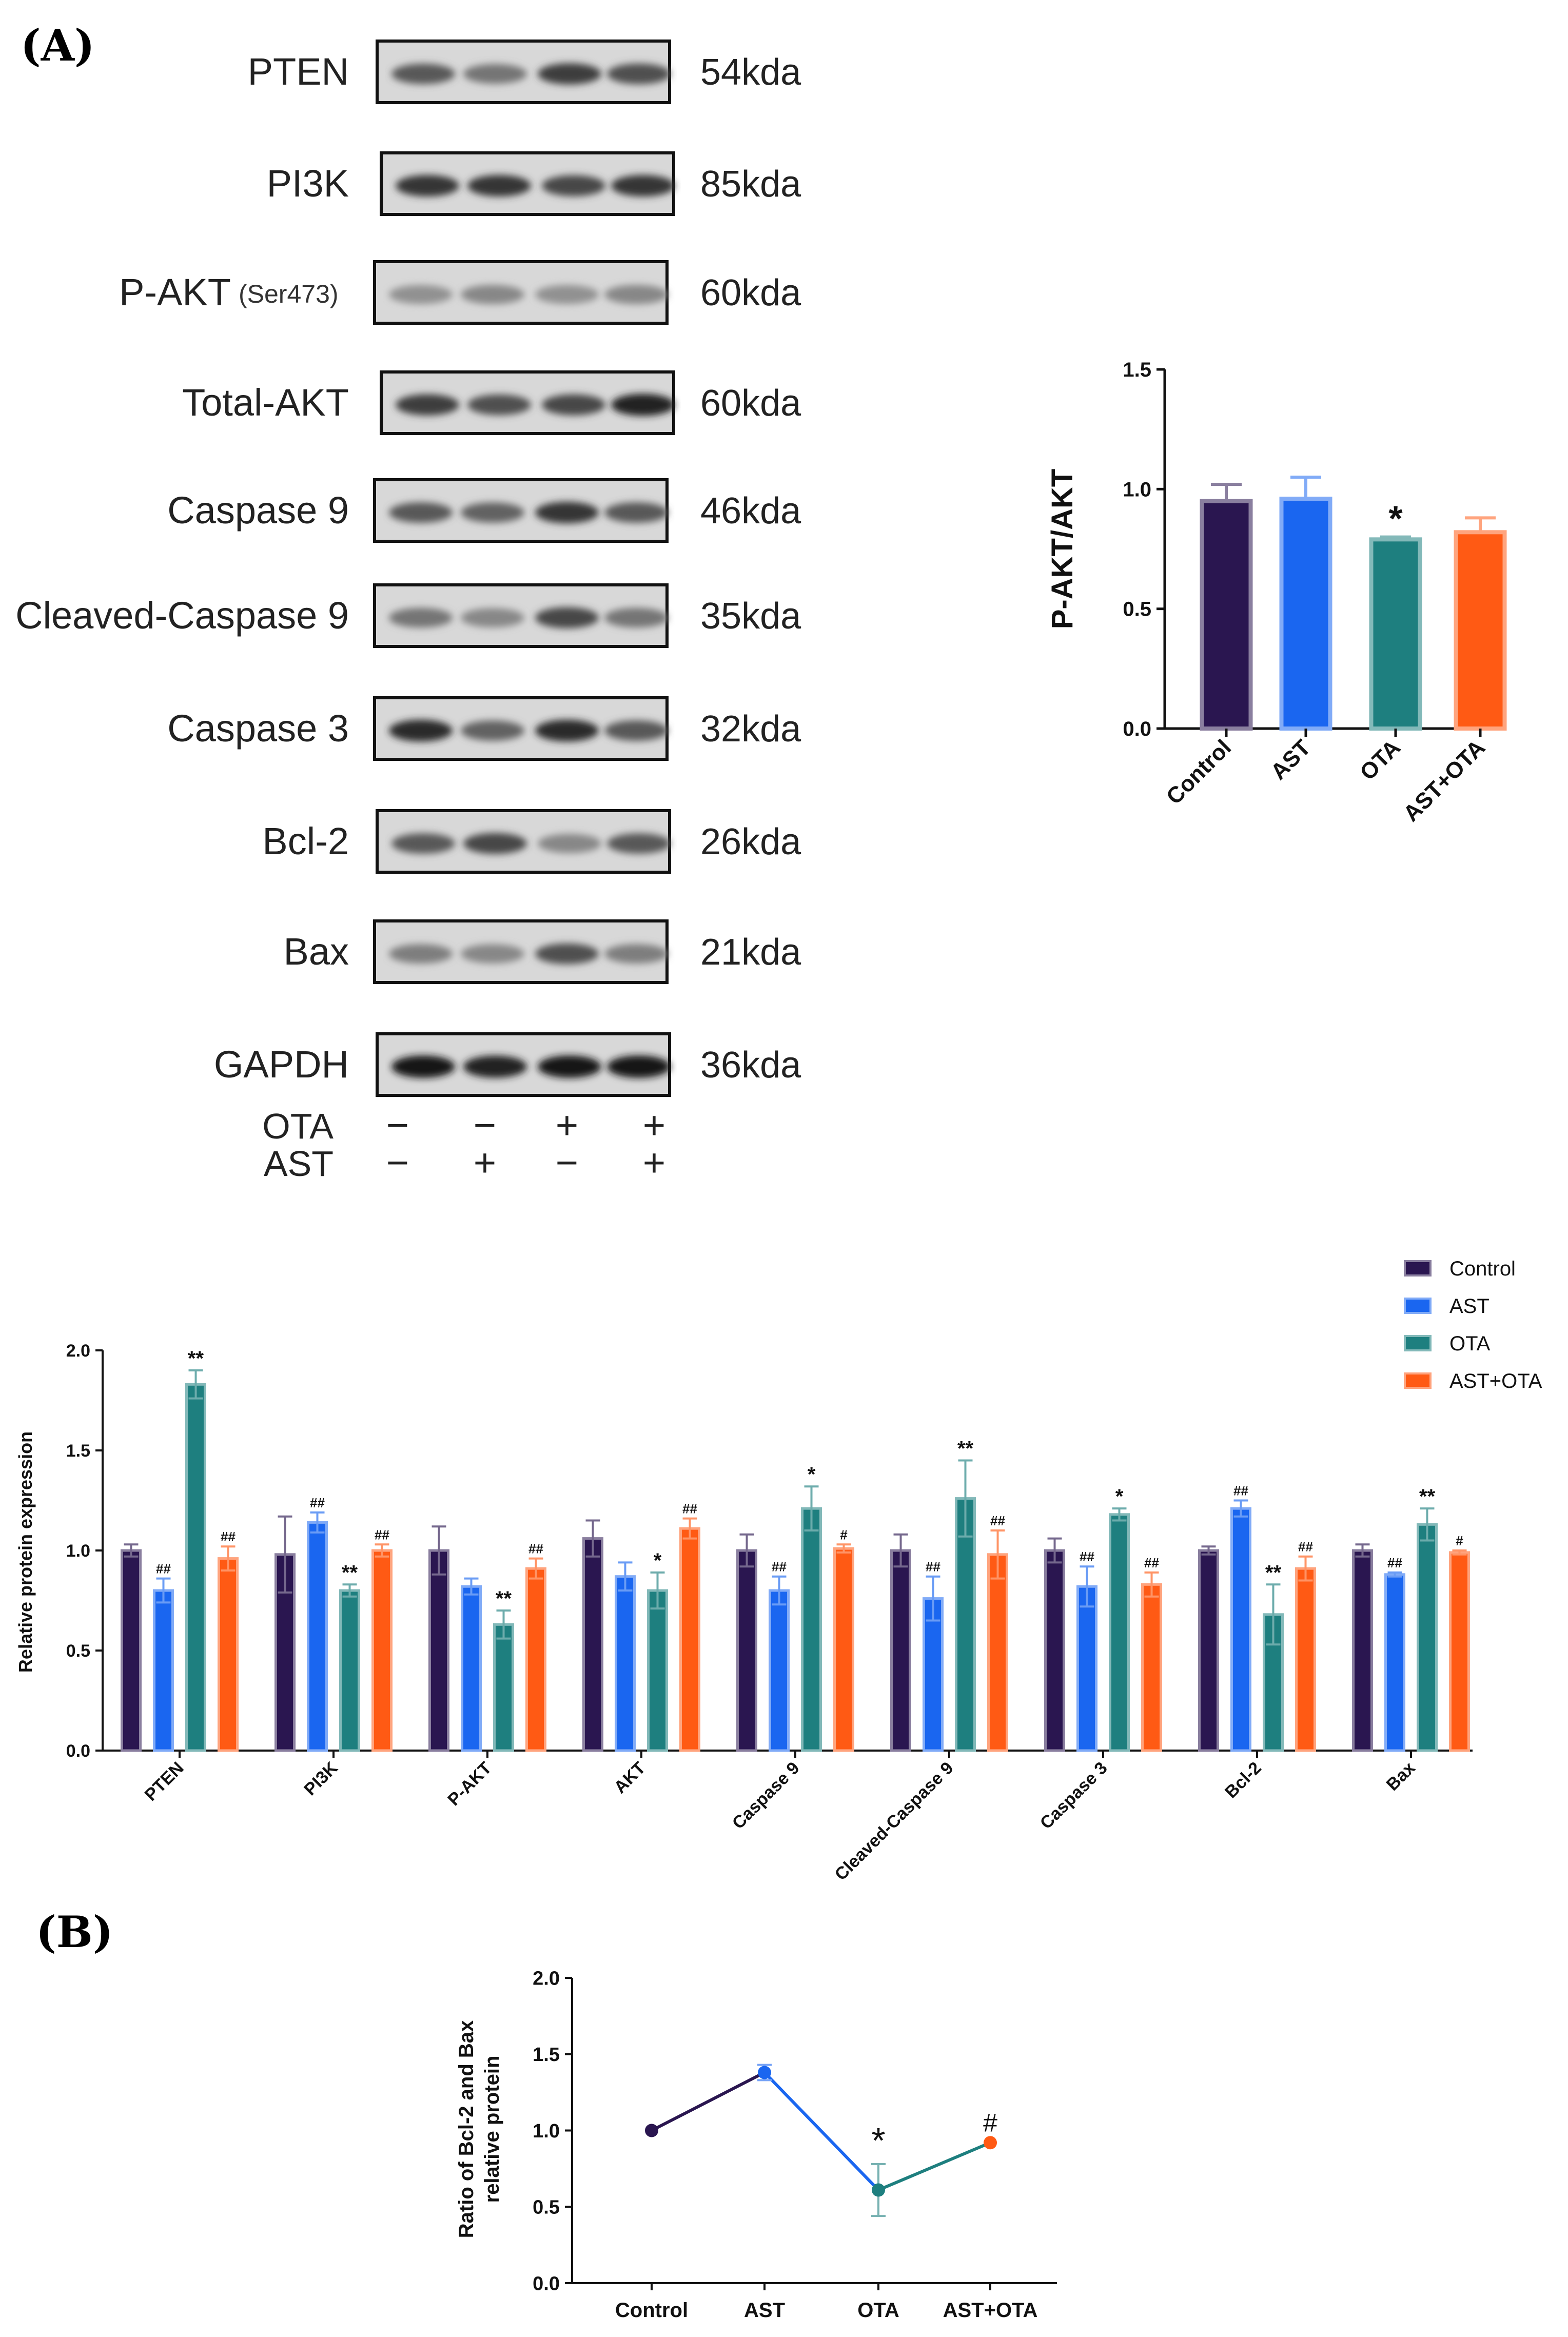 Image resolution: width=1568 pixels, height=2337 pixels. I want to click on molecular-weight-label: 54kda, so click(750, 73).